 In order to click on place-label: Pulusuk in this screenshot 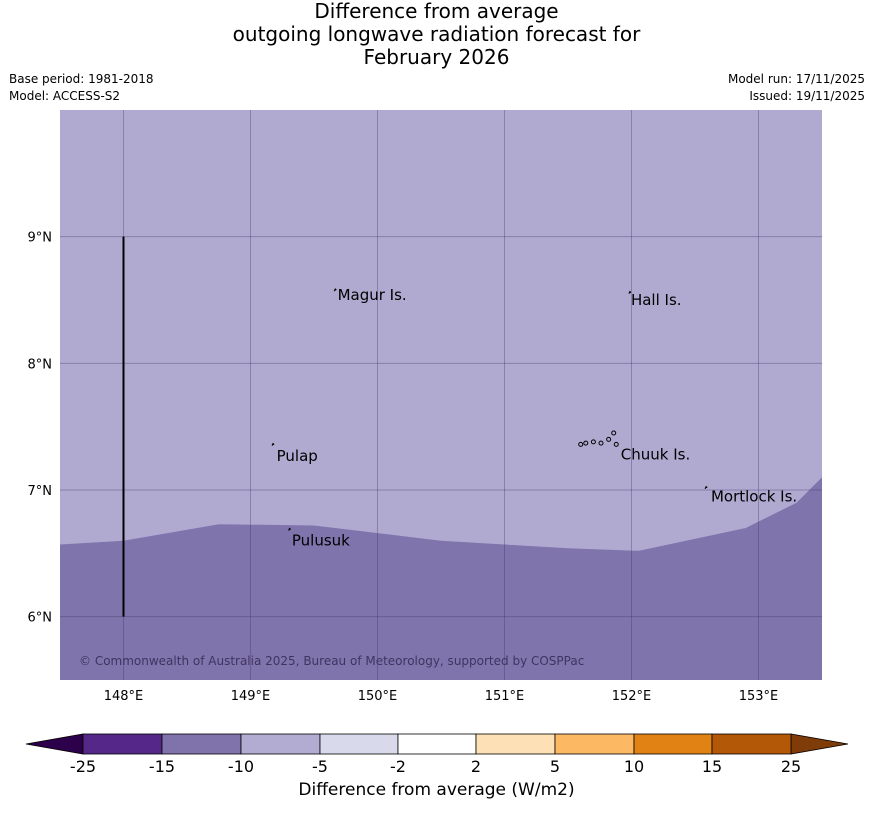, I will do `click(321, 541)`.